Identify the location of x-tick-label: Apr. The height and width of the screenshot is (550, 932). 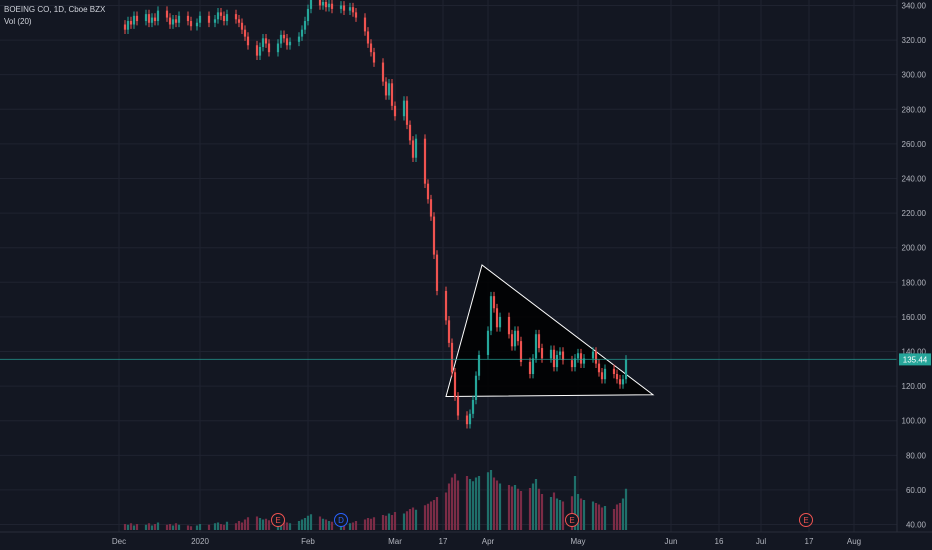
(488, 541).